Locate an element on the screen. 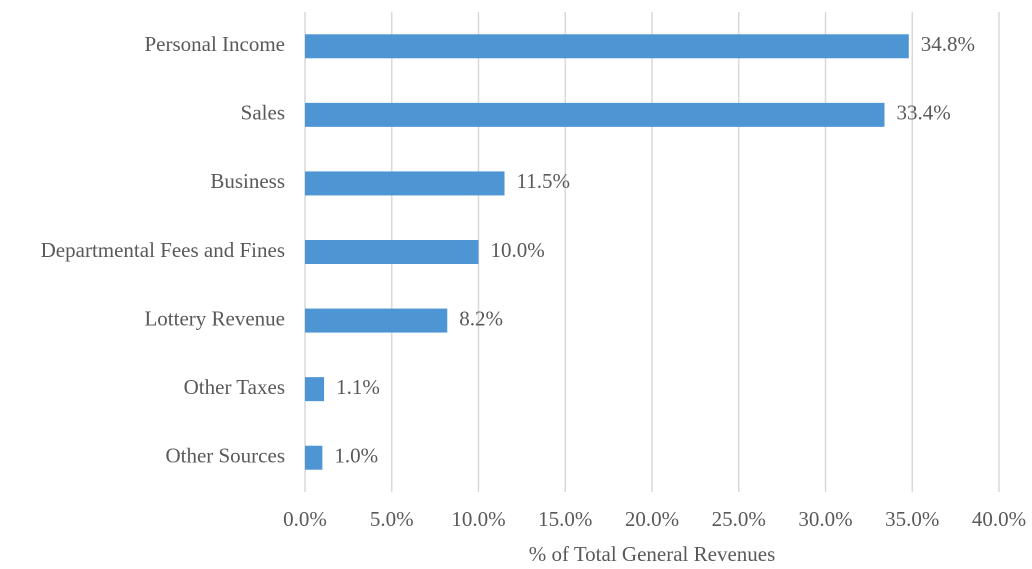  x-tick-label: 40.0% is located at coordinates (999, 519).